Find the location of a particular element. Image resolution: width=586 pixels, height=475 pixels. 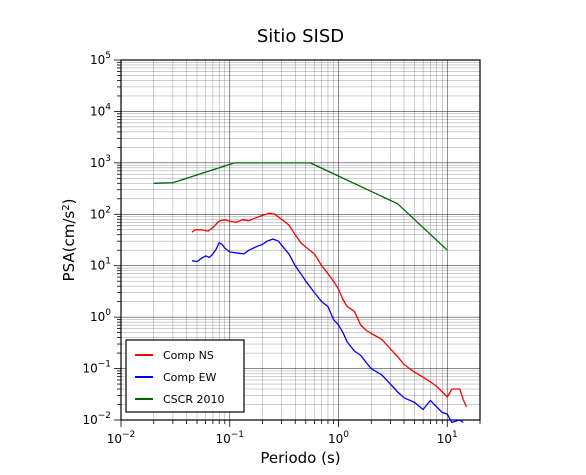

legend-label-0: Comp NS is located at coordinates (188, 355).